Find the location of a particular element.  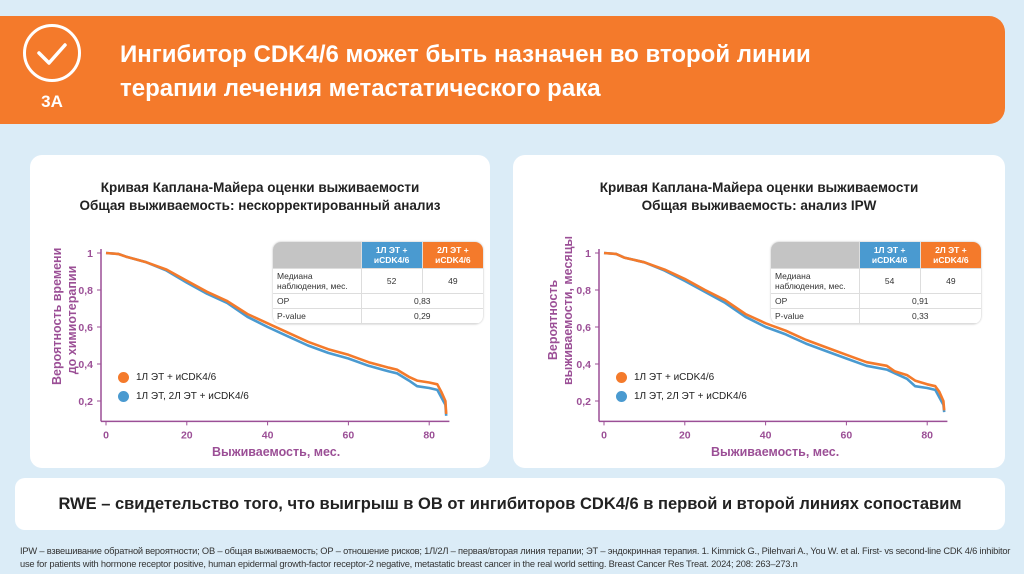

y-label-2: до химиотерапии is located at coordinates (72, 320).